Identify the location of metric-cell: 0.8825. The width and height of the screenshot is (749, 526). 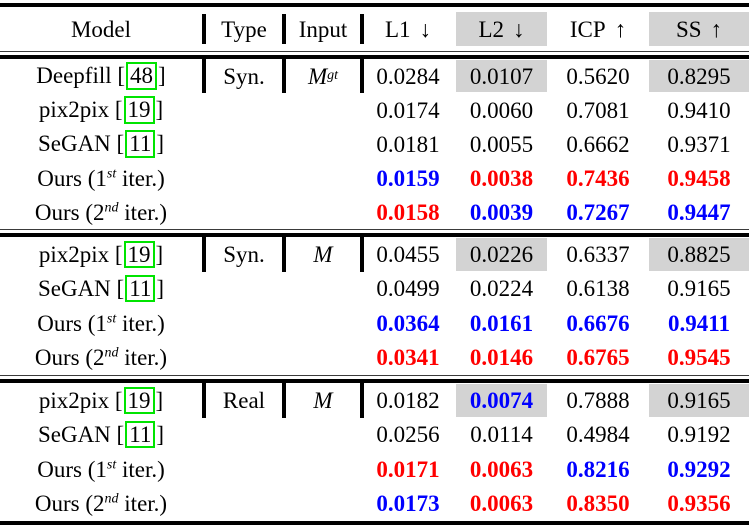
(699, 254).